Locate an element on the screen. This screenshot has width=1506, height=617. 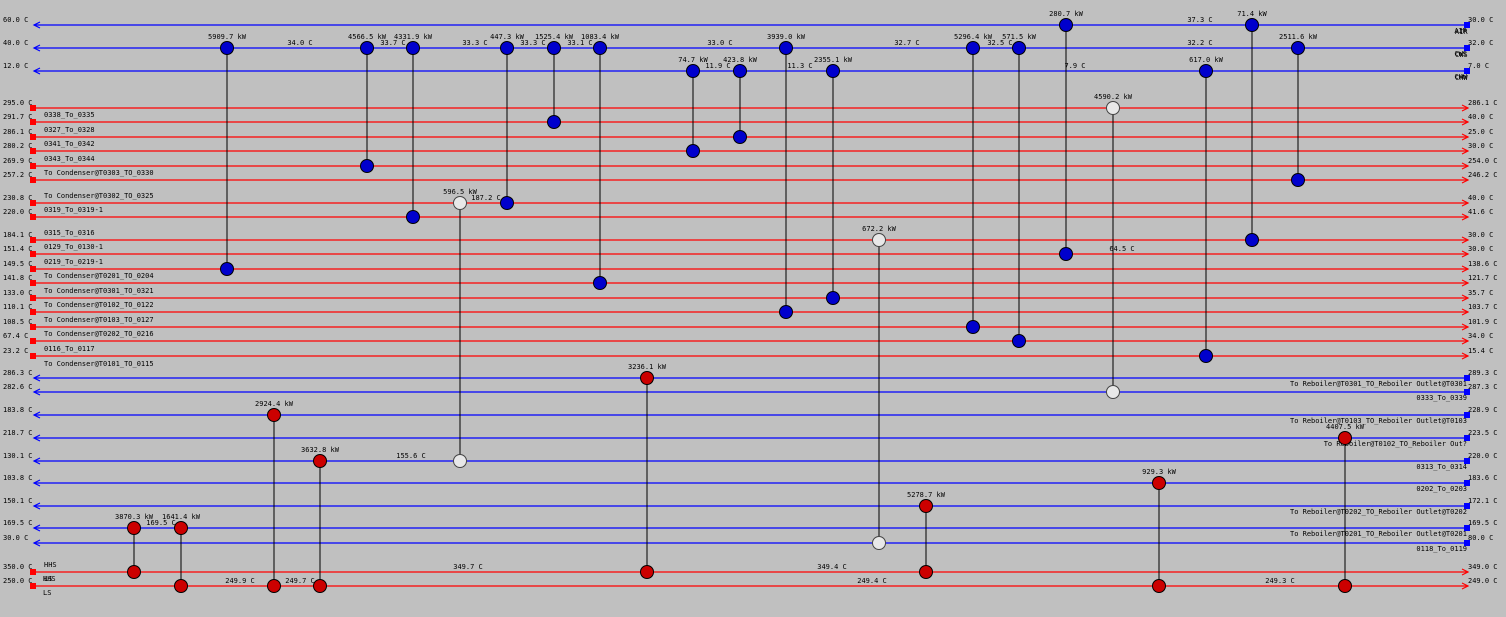
hot-utility-u_ls-name: LS is located at coordinates (48, 579).